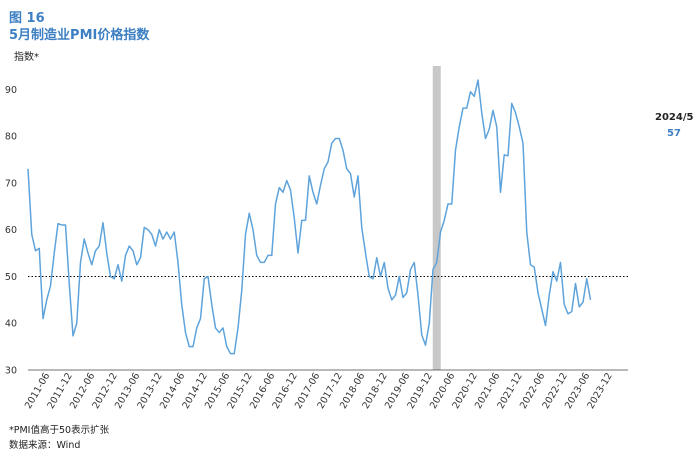 The height and width of the screenshot is (457, 700). I want to click on footnote: *PMI值高于50表示扩张, so click(59, 430).